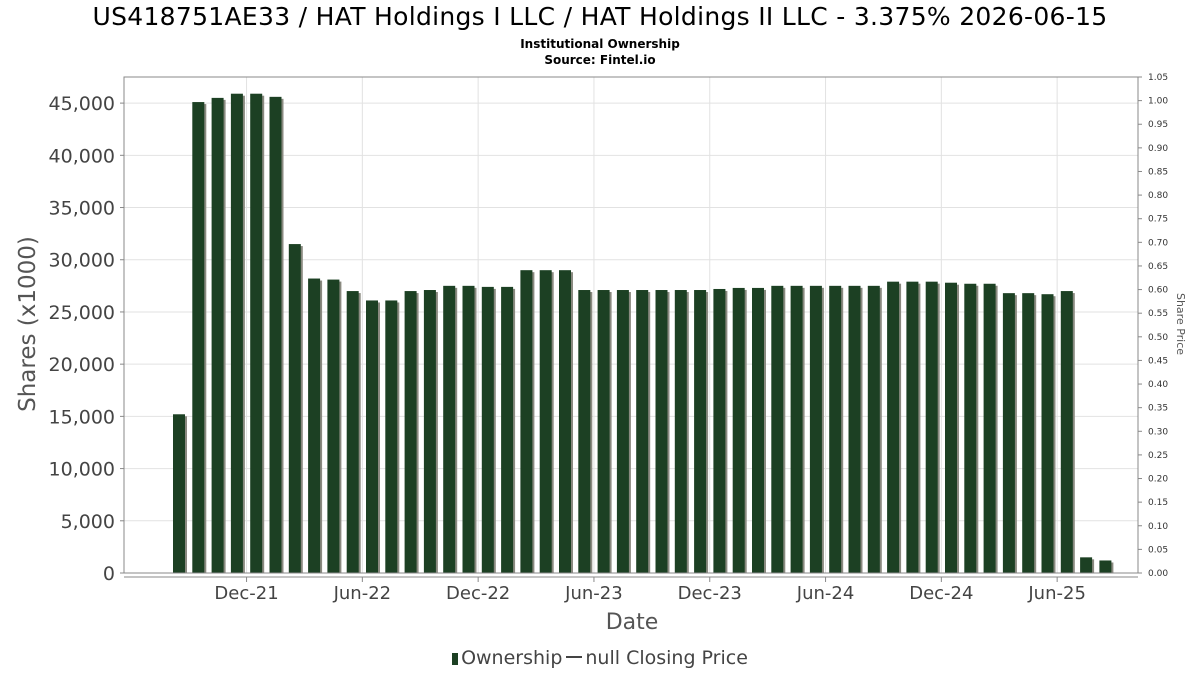 The image size is (1200, 675). Describe the element at coordinates (710, 593) in the screenshot. I see `x-tick-label: Dec-23` at that location.